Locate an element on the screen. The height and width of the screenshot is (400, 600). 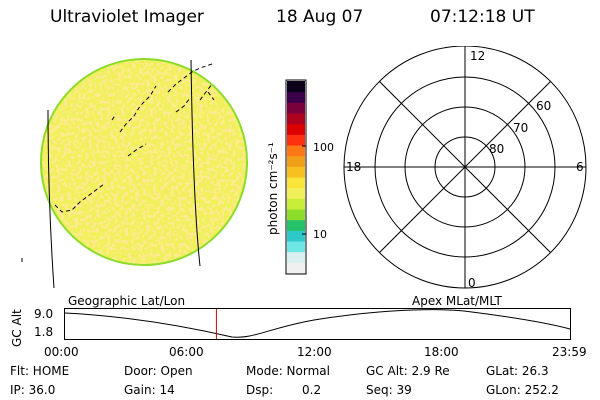
gc-altitude-curve is located at coordinates (317, 323).